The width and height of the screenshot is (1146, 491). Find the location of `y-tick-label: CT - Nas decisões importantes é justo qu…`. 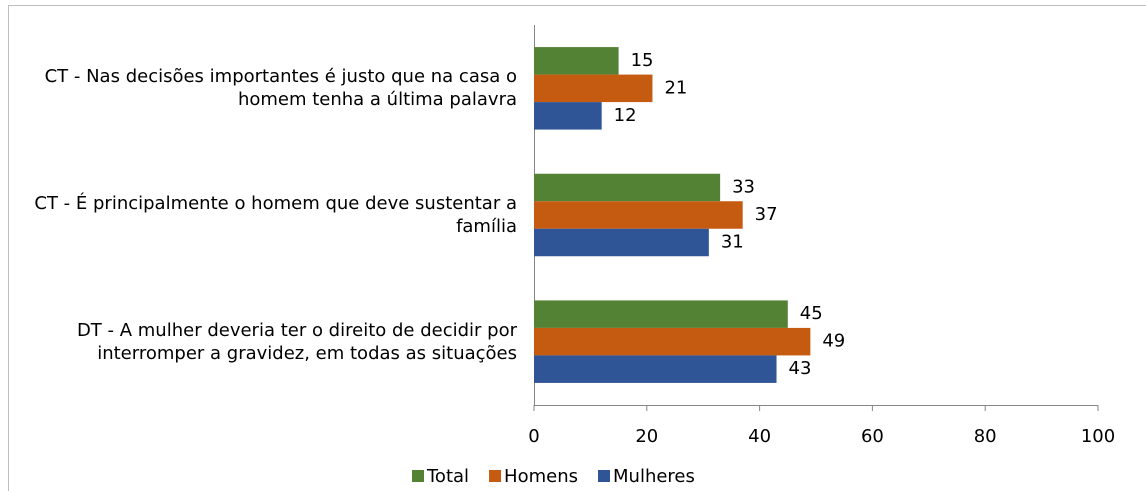

y-tick-label: CT - Nas decisões importantes é justo qu… is located at coordinates (280, 88).